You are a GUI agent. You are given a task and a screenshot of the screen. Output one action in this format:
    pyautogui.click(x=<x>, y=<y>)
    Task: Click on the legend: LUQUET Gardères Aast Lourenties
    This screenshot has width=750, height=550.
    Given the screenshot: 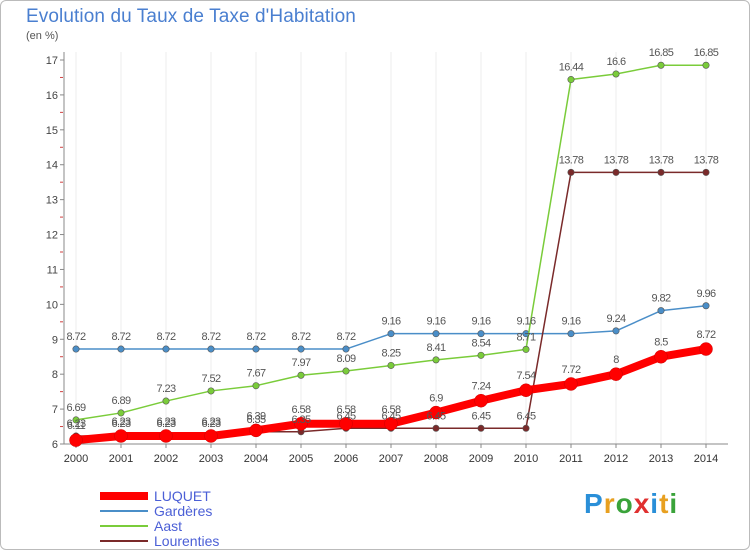 What is the action you would take?
    pyautogui.click(x=160, y=518)
    